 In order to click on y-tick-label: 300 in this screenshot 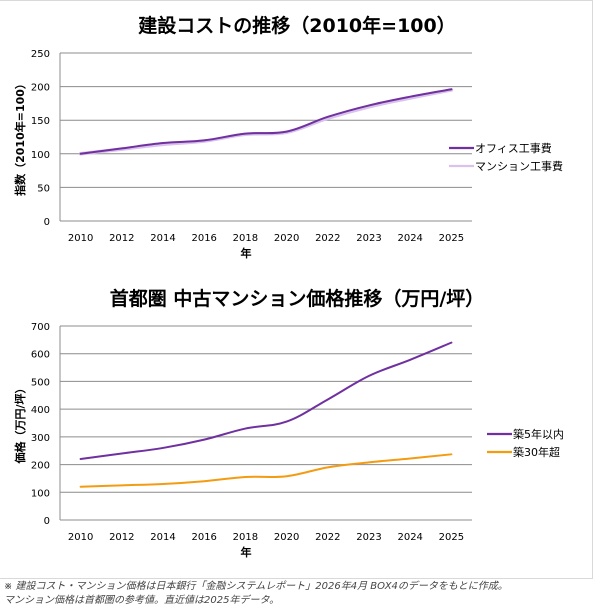, I will do `click(40, 438)`.